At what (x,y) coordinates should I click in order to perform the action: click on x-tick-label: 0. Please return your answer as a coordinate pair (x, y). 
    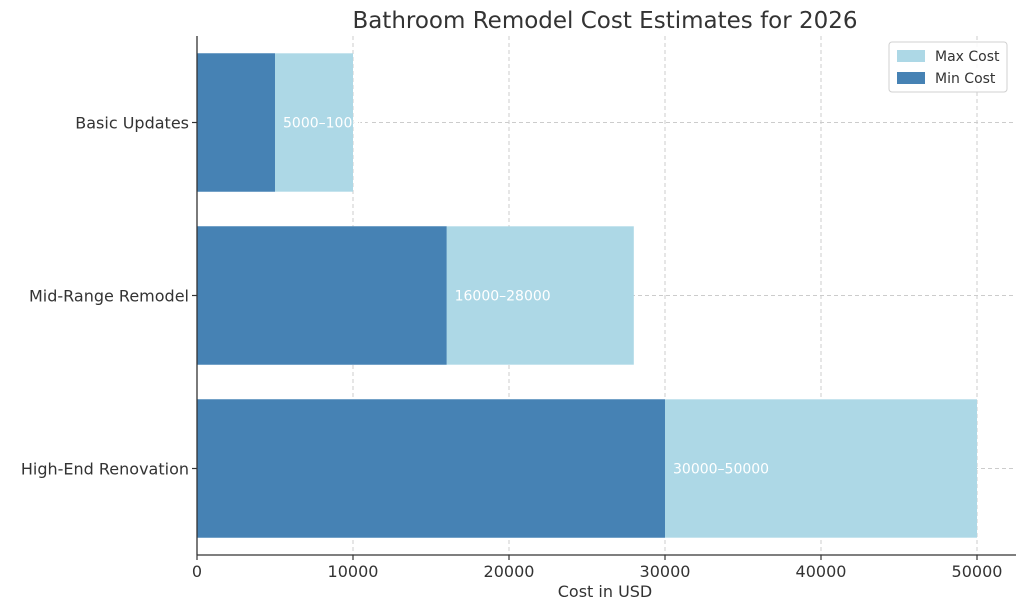
    Looking at the image, I should click on (197, 571).